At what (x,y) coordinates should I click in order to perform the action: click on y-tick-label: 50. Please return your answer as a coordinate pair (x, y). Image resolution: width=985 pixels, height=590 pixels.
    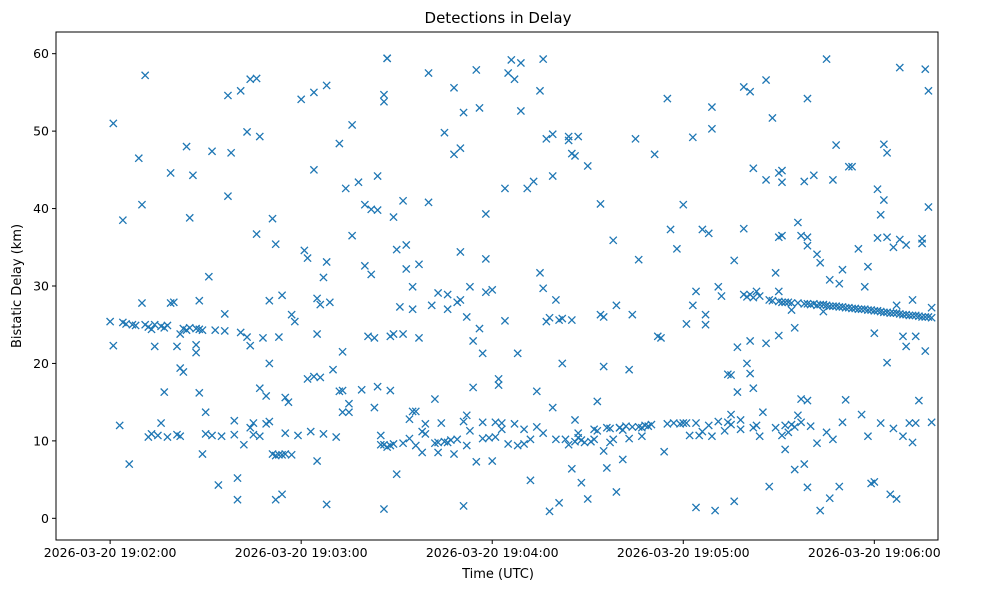
    Looking at the image, I should click on (41, 131).